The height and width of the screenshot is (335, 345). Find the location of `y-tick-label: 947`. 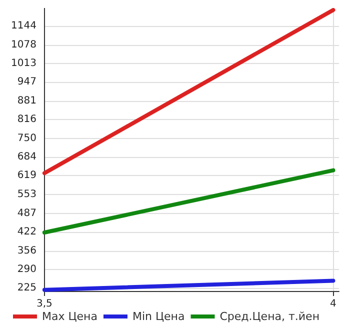

y-tick-label: 947 is located at coordinates (26, 82).